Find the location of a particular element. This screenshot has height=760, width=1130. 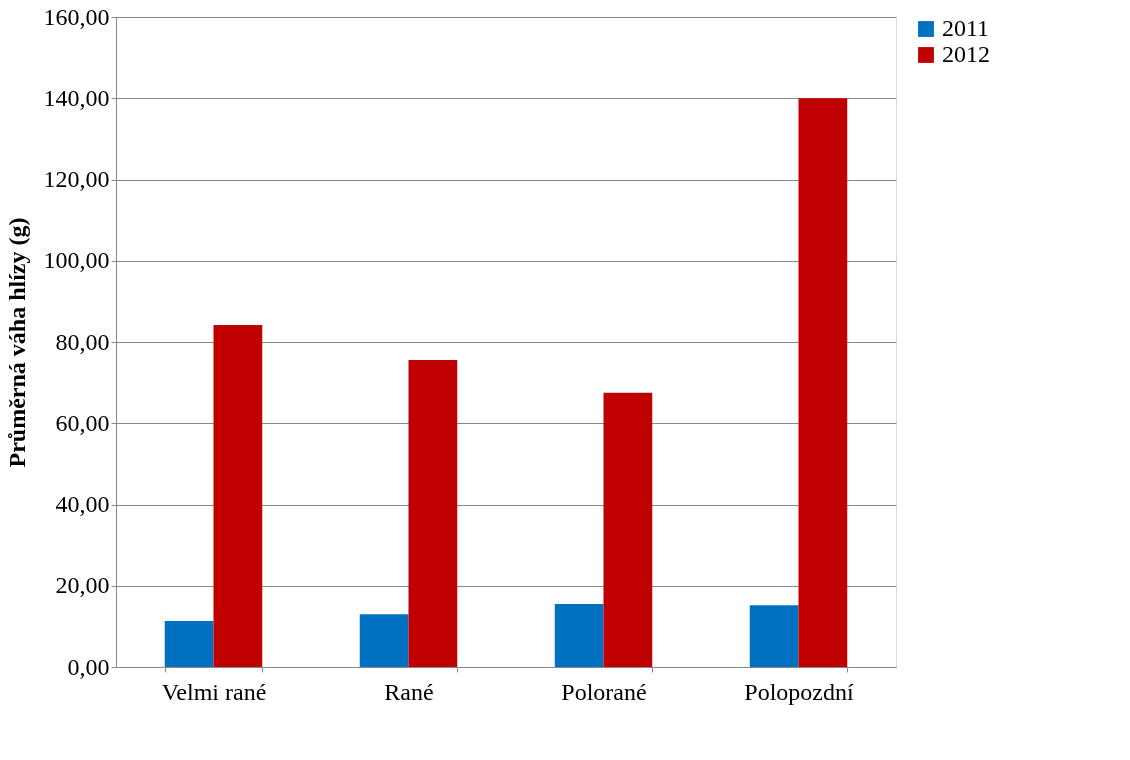

y-tick-label: 60,00 is located at coordinates (82, 422).